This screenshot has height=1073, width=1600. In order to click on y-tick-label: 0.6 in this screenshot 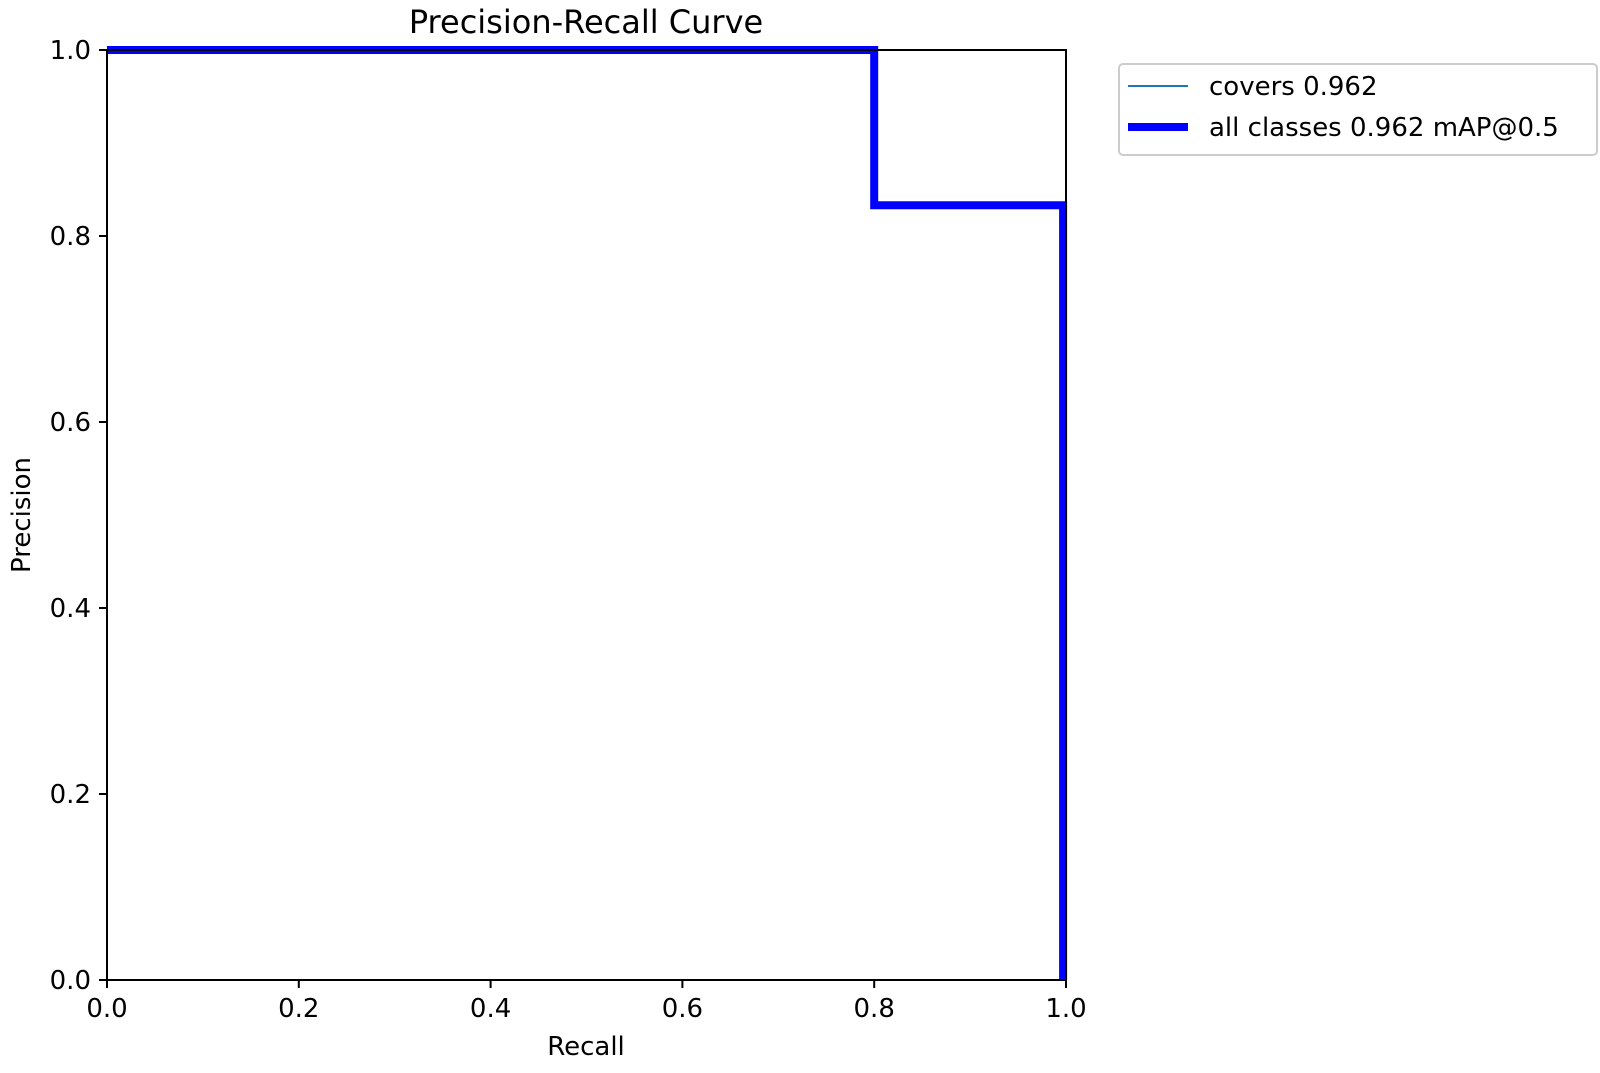, I will do `click(70, 423)`.